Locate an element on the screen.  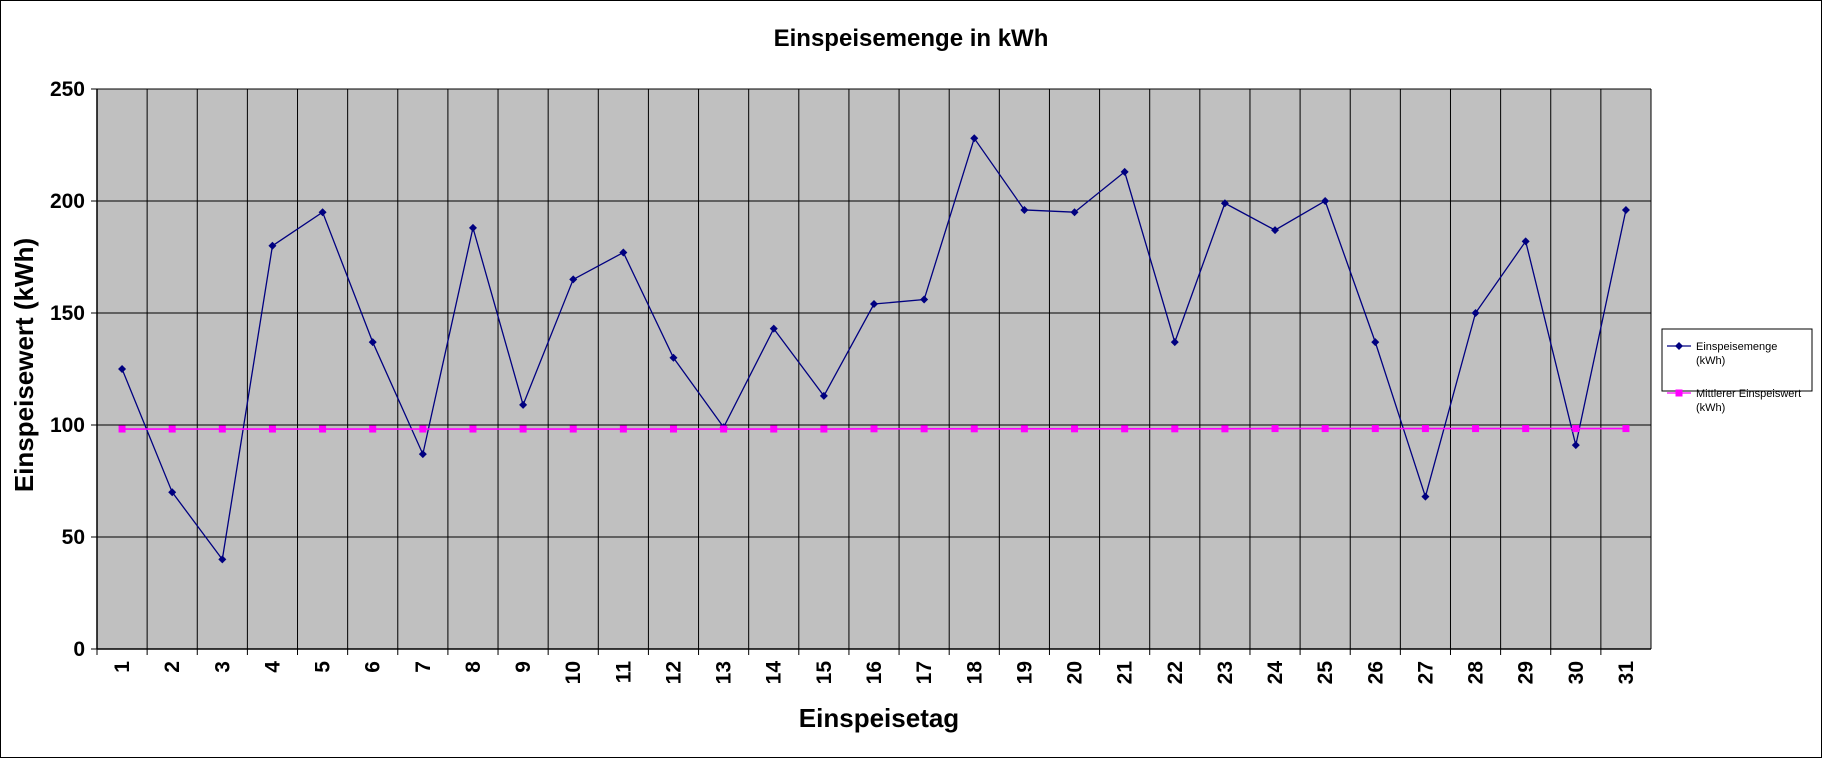
y-axis-title: Einspeisewert (kWh) is located at coordinates (24, 365).